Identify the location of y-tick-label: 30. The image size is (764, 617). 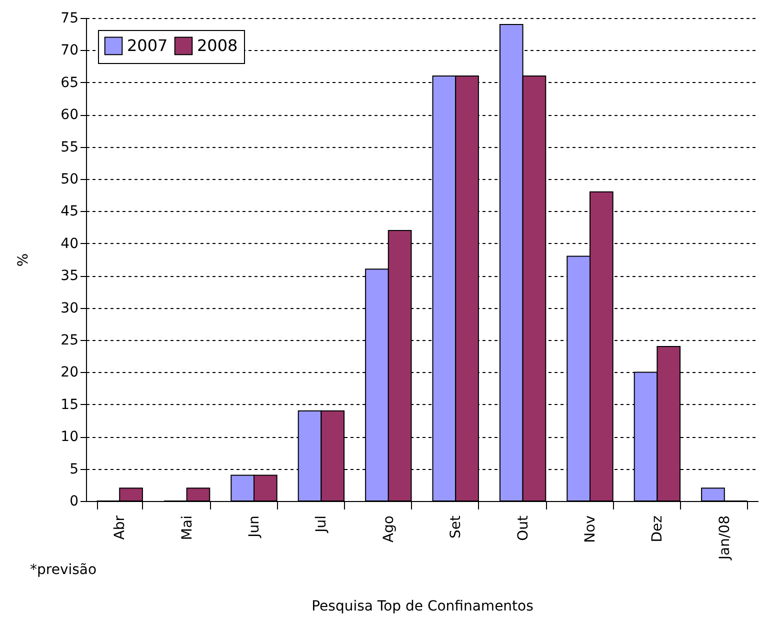
(69, 308).